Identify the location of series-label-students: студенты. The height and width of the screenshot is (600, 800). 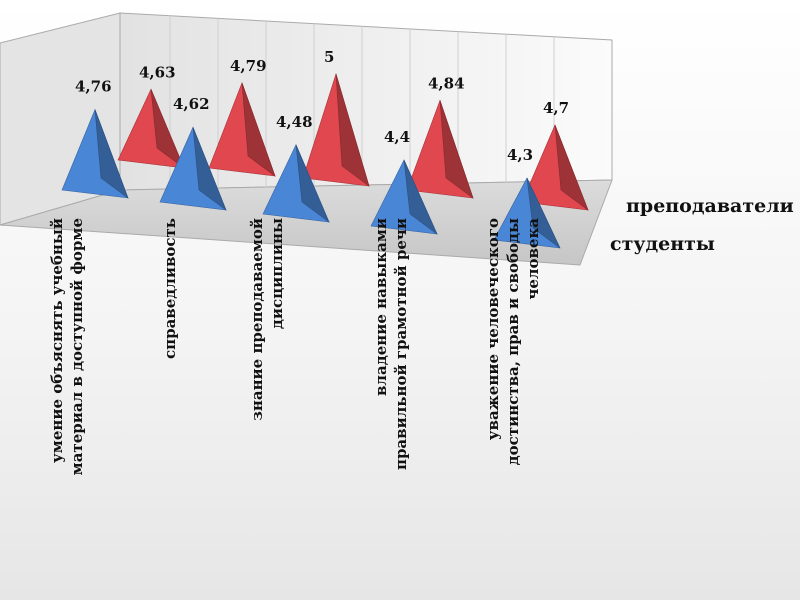
(662, 244).